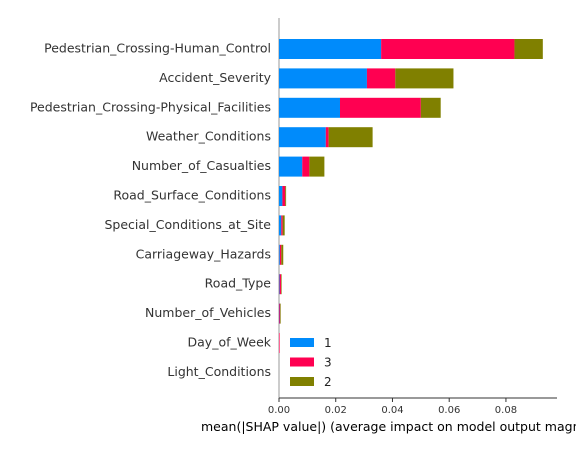 The width and height of the screenshot is (576, 458). Describe the element at coordinates (192, 195) in the screenshot. I see `category-label: Road_Surface_Conditions` at that location.